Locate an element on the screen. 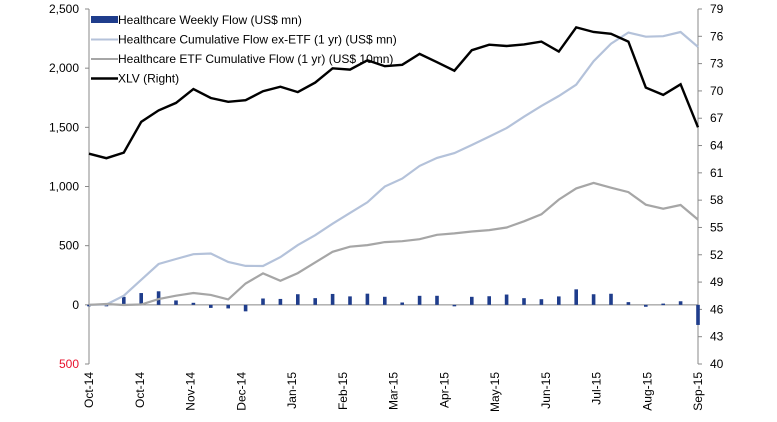  right-tick-label: 73 is located at coordinates (717, 64).